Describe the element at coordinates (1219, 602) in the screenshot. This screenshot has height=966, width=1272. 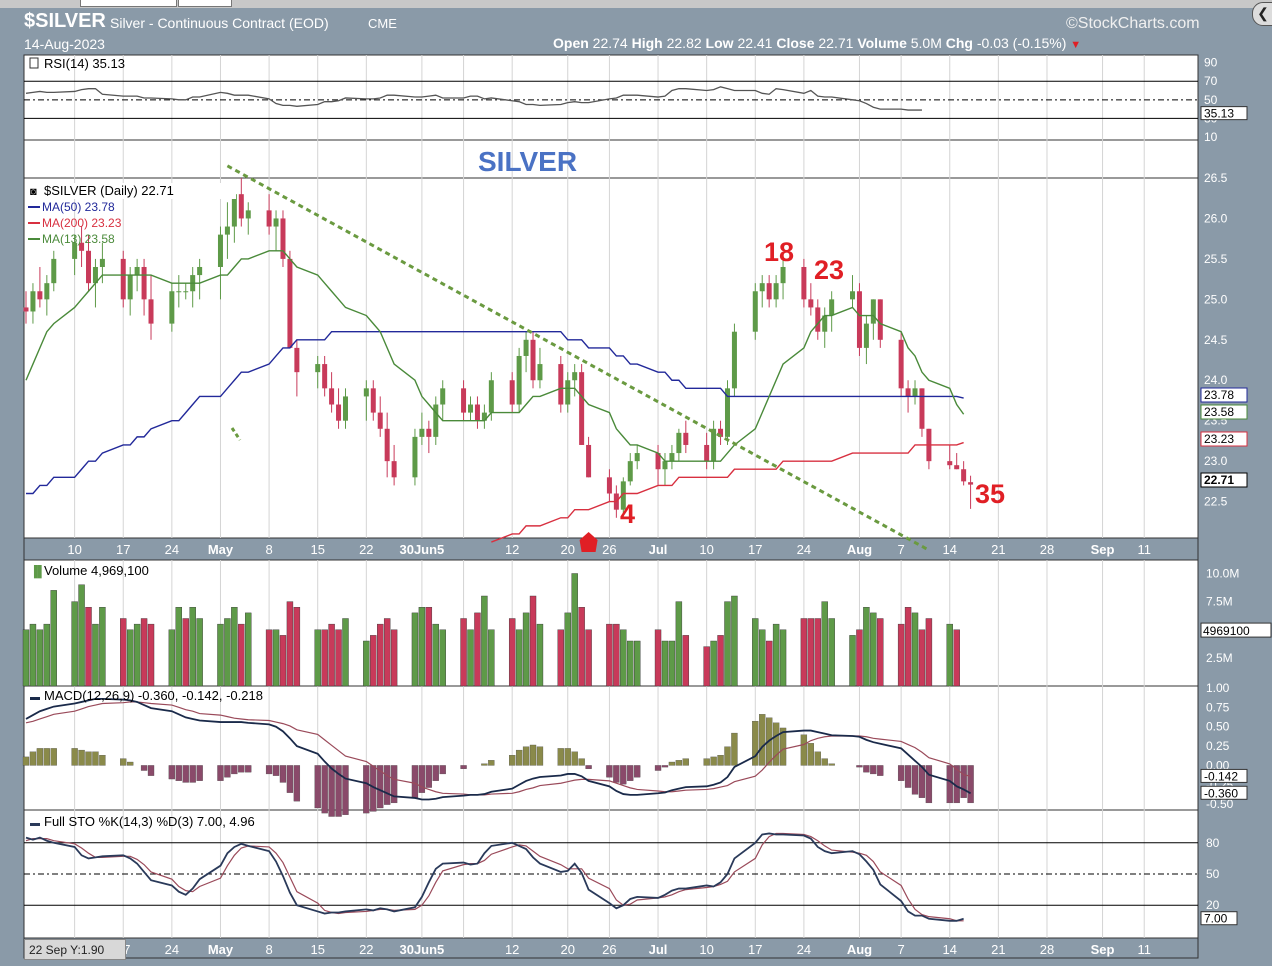
I see `volume-tick-label: 7.5M` at that location.